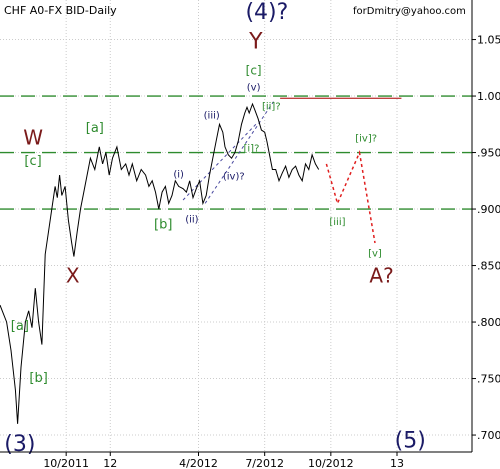 This screenshot has width=500, height=469. I want to click on wave-label: (i), so click(178, 174).